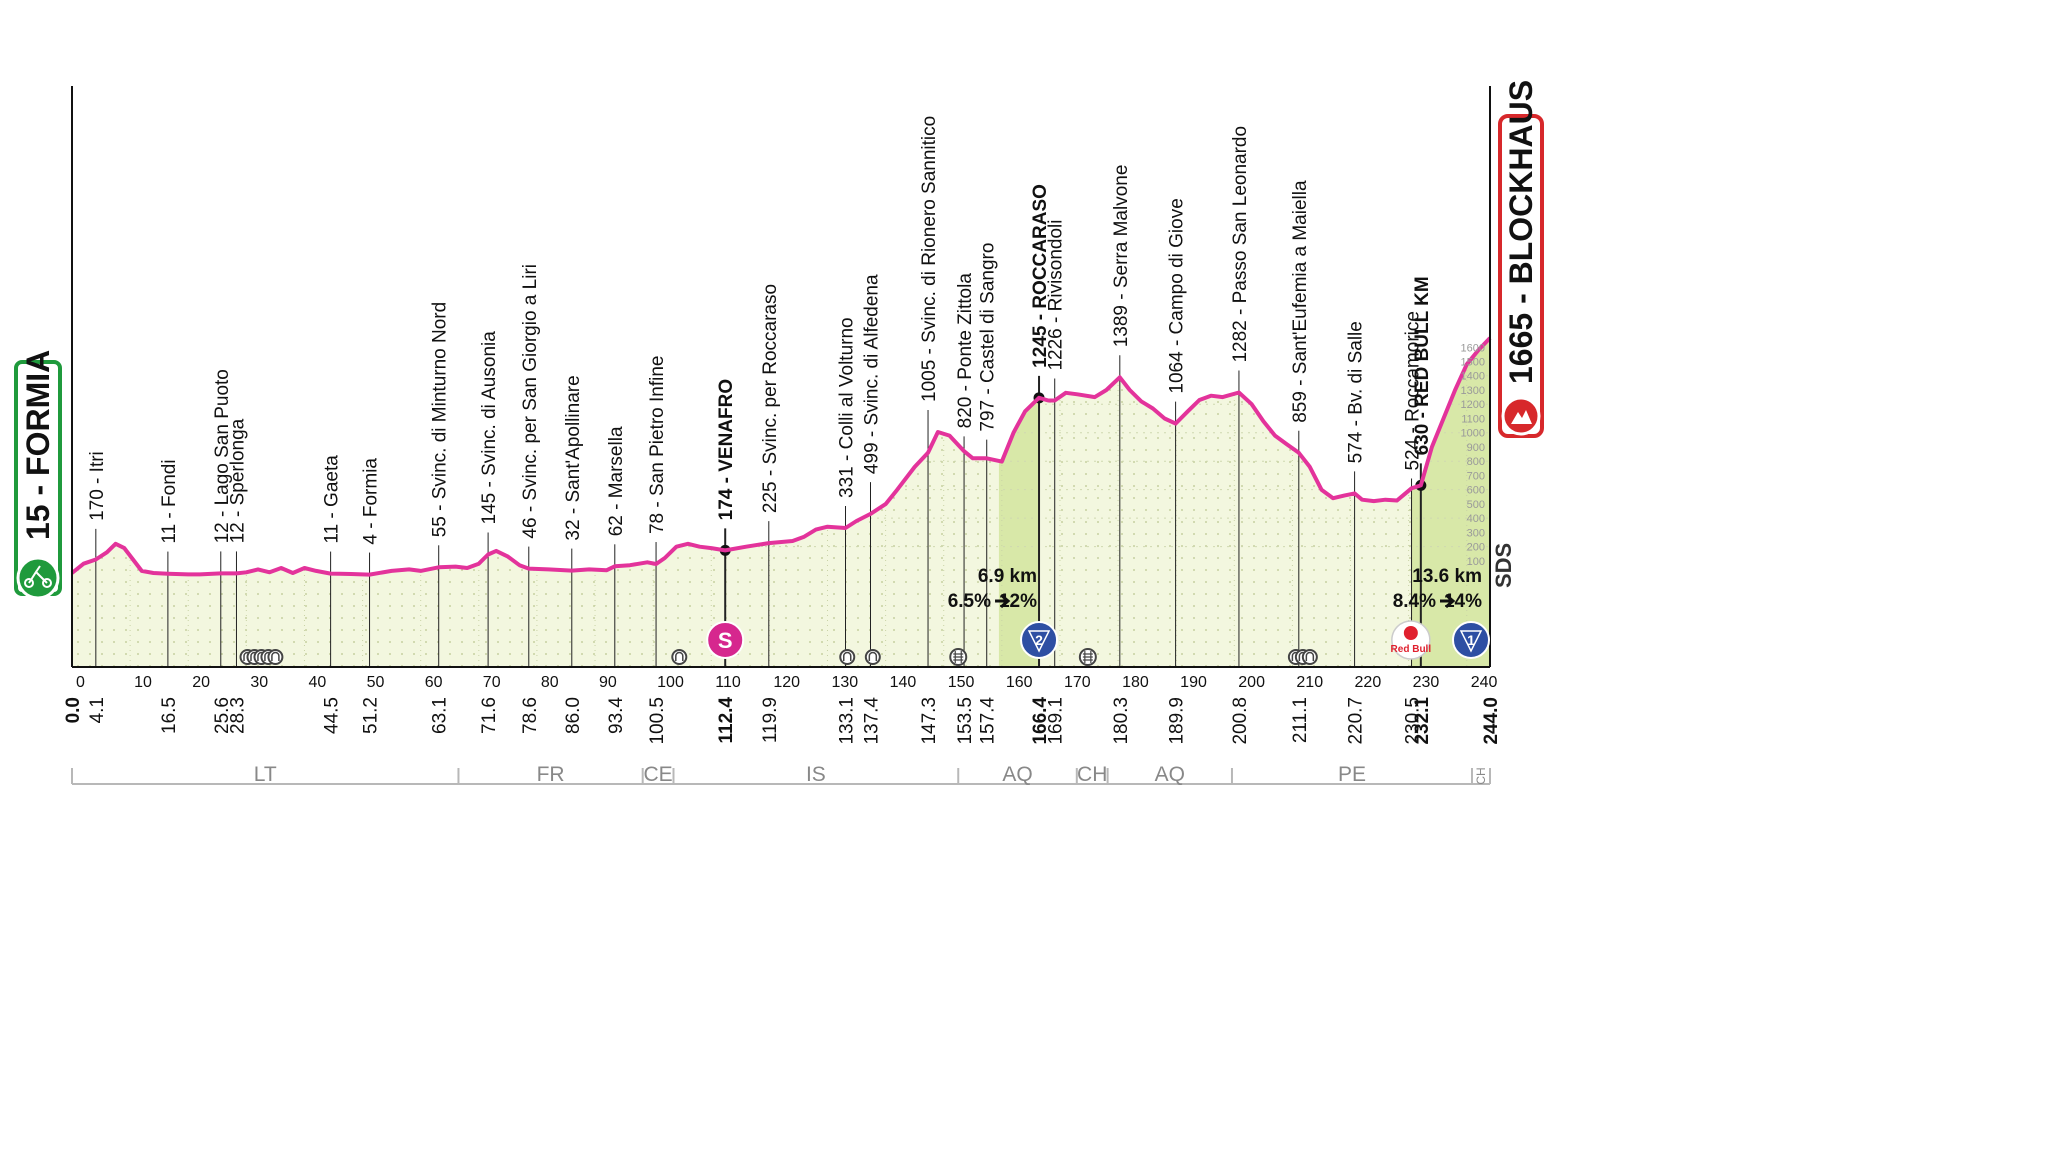 The image size is (2048, 1170). I want to click on start-cyclist-icon, so click(38, 578).